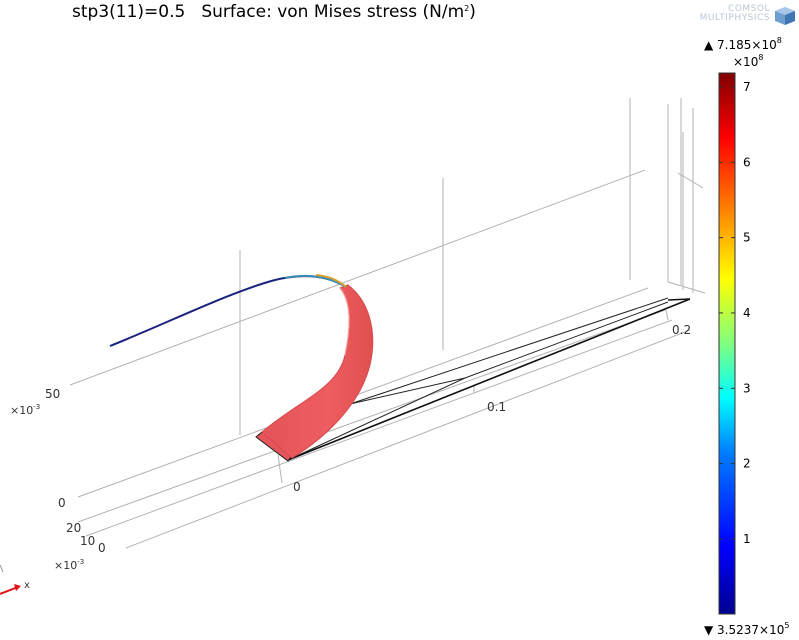 The image size is (799, 640). I want to click on z-tick-label: 0, so click(62, 503).